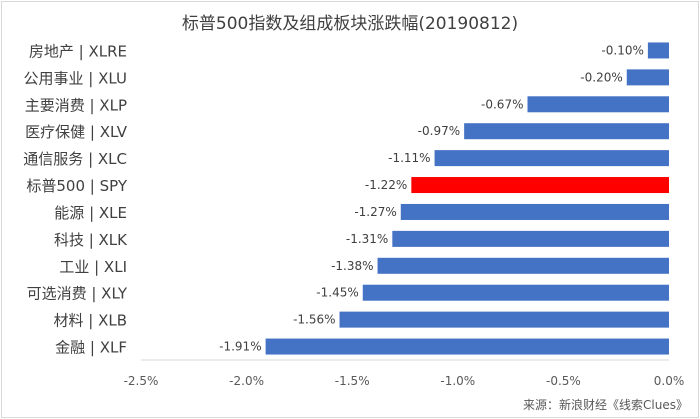 Image resolution: width=700 pixels, height=419 pixels. I want to click on data-label: -1.27%, so click(375, 212).